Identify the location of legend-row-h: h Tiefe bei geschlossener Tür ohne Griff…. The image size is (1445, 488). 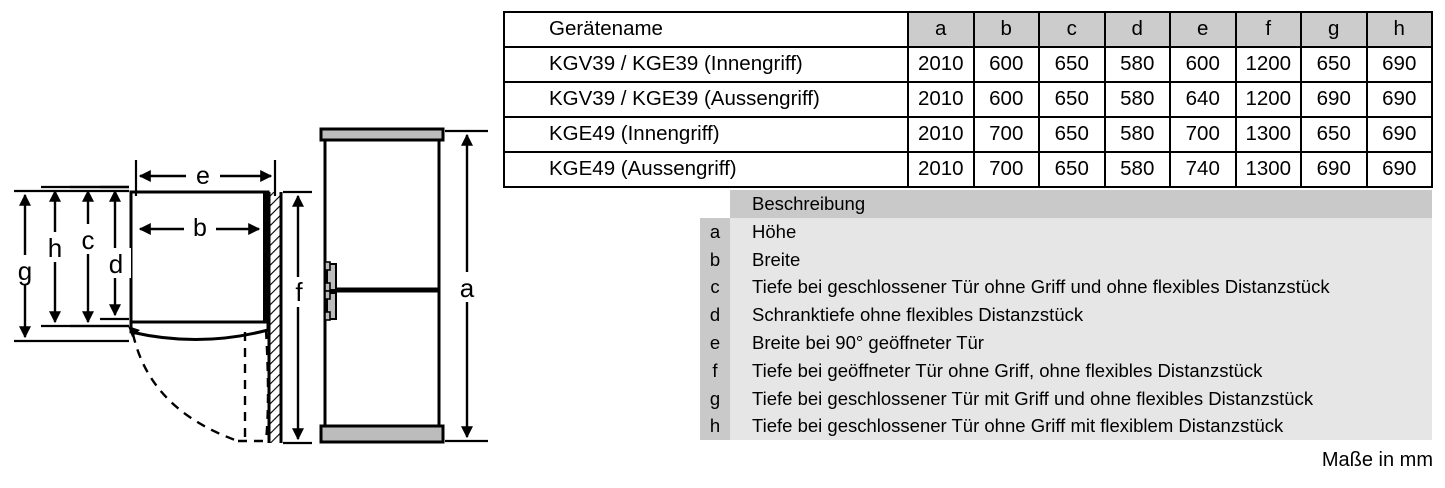
(1066, 426).